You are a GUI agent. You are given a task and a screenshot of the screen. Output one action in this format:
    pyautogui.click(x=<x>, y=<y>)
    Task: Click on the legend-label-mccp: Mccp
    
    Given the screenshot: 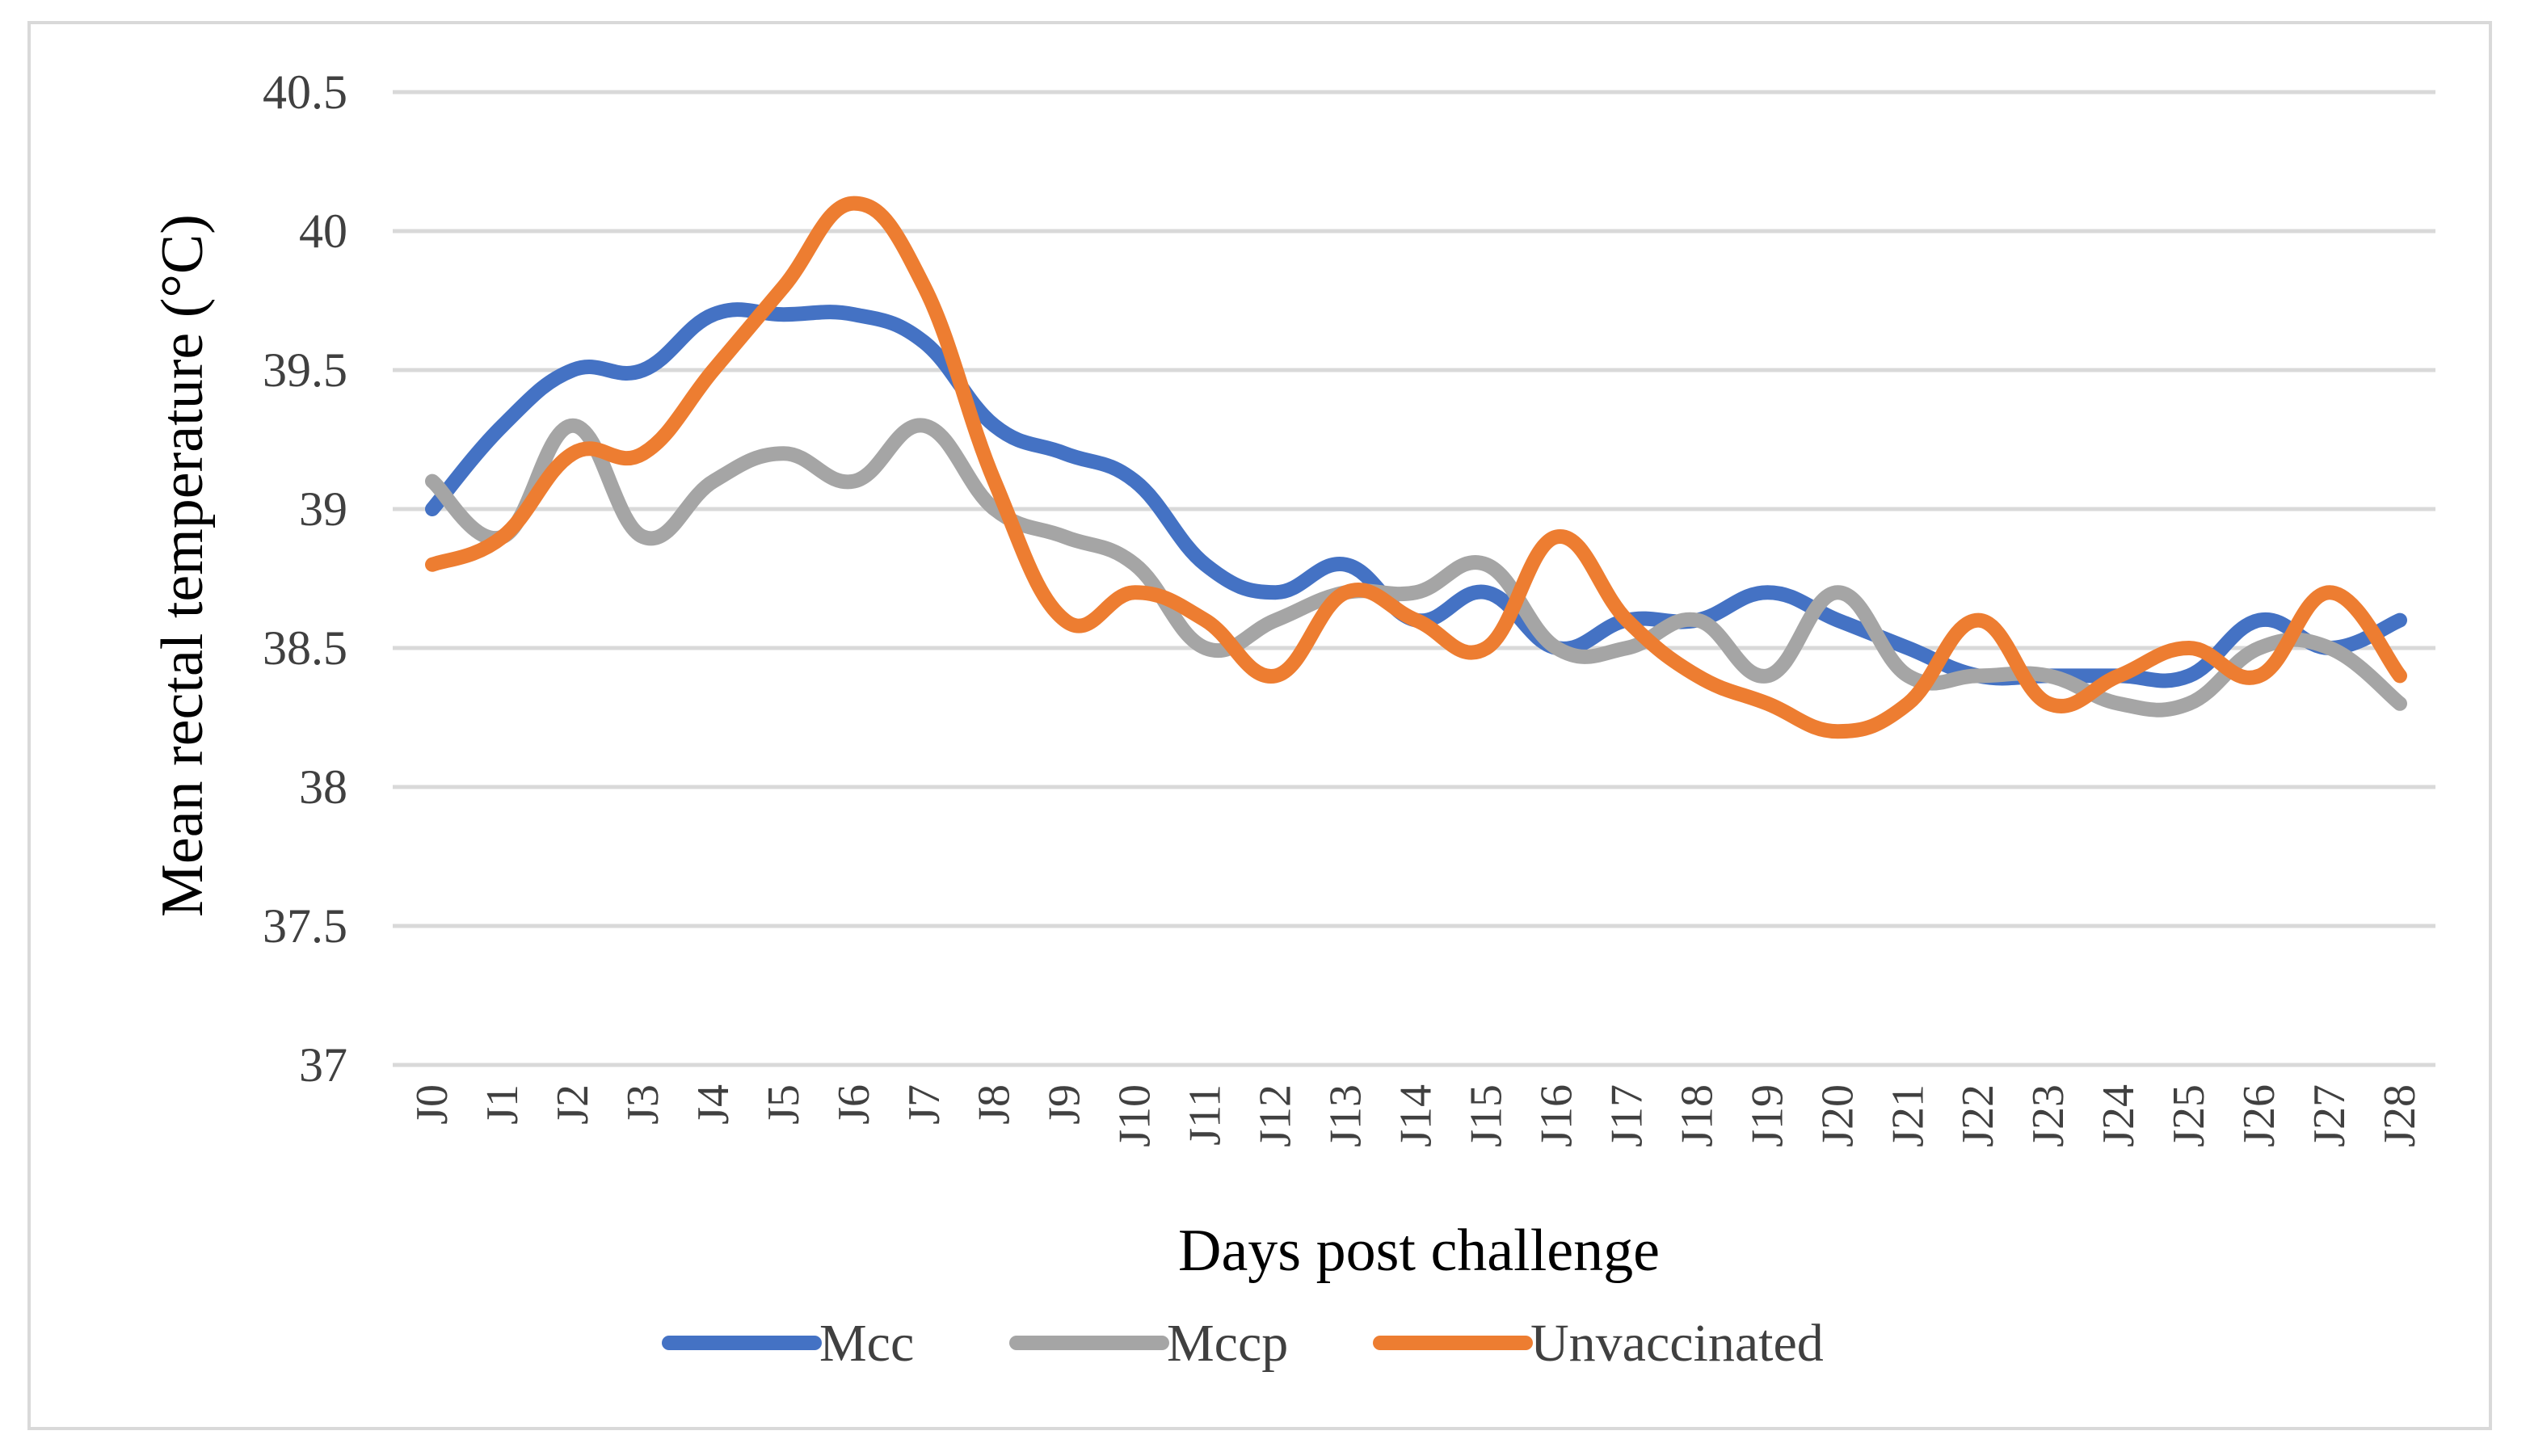 What is the action you would take?
    pyautogui.click(x=1227, y=1343)
    